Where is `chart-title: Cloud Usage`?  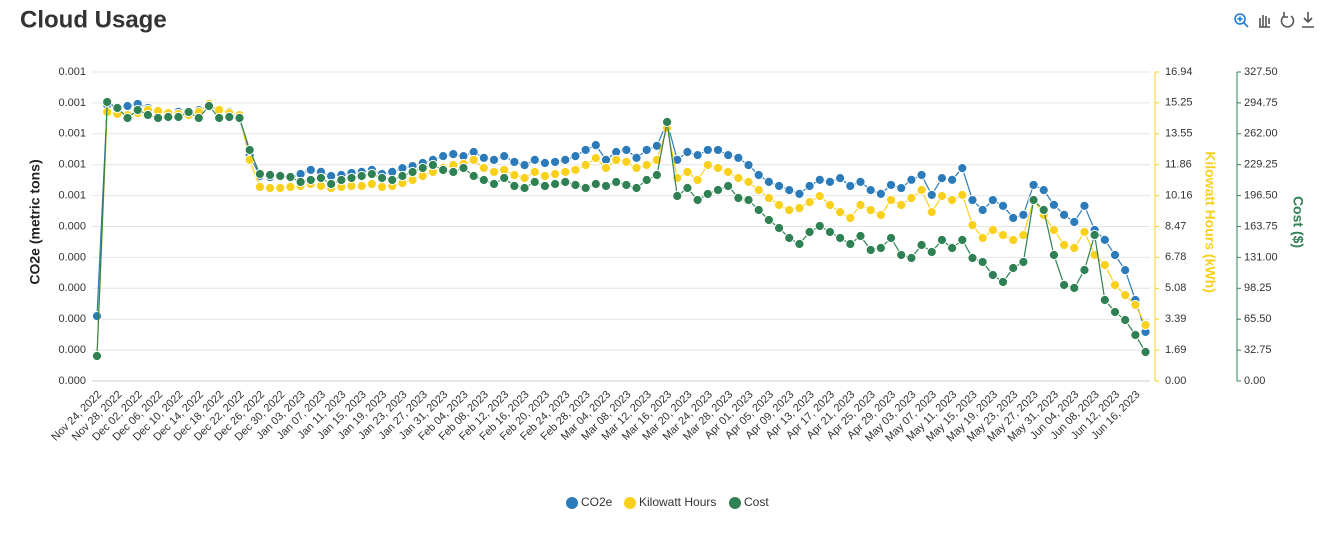
chart-title: Cloud Usage is located at coordinates (93, 19).